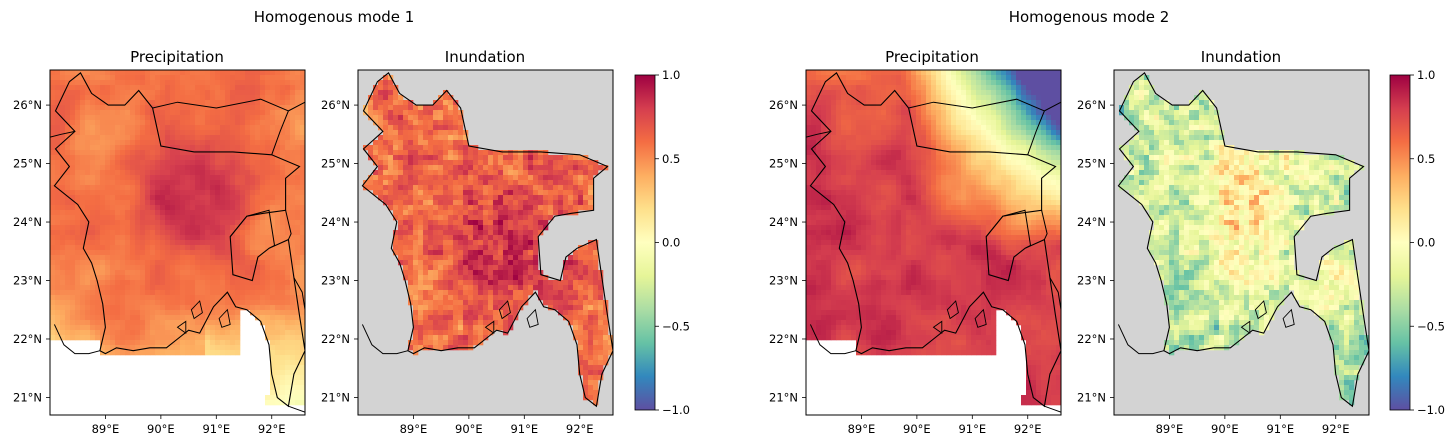 This screenshot has height=446, width=1450. I want to click on group-title-mode-1: Homogenous mode 1, so click(334, 17).